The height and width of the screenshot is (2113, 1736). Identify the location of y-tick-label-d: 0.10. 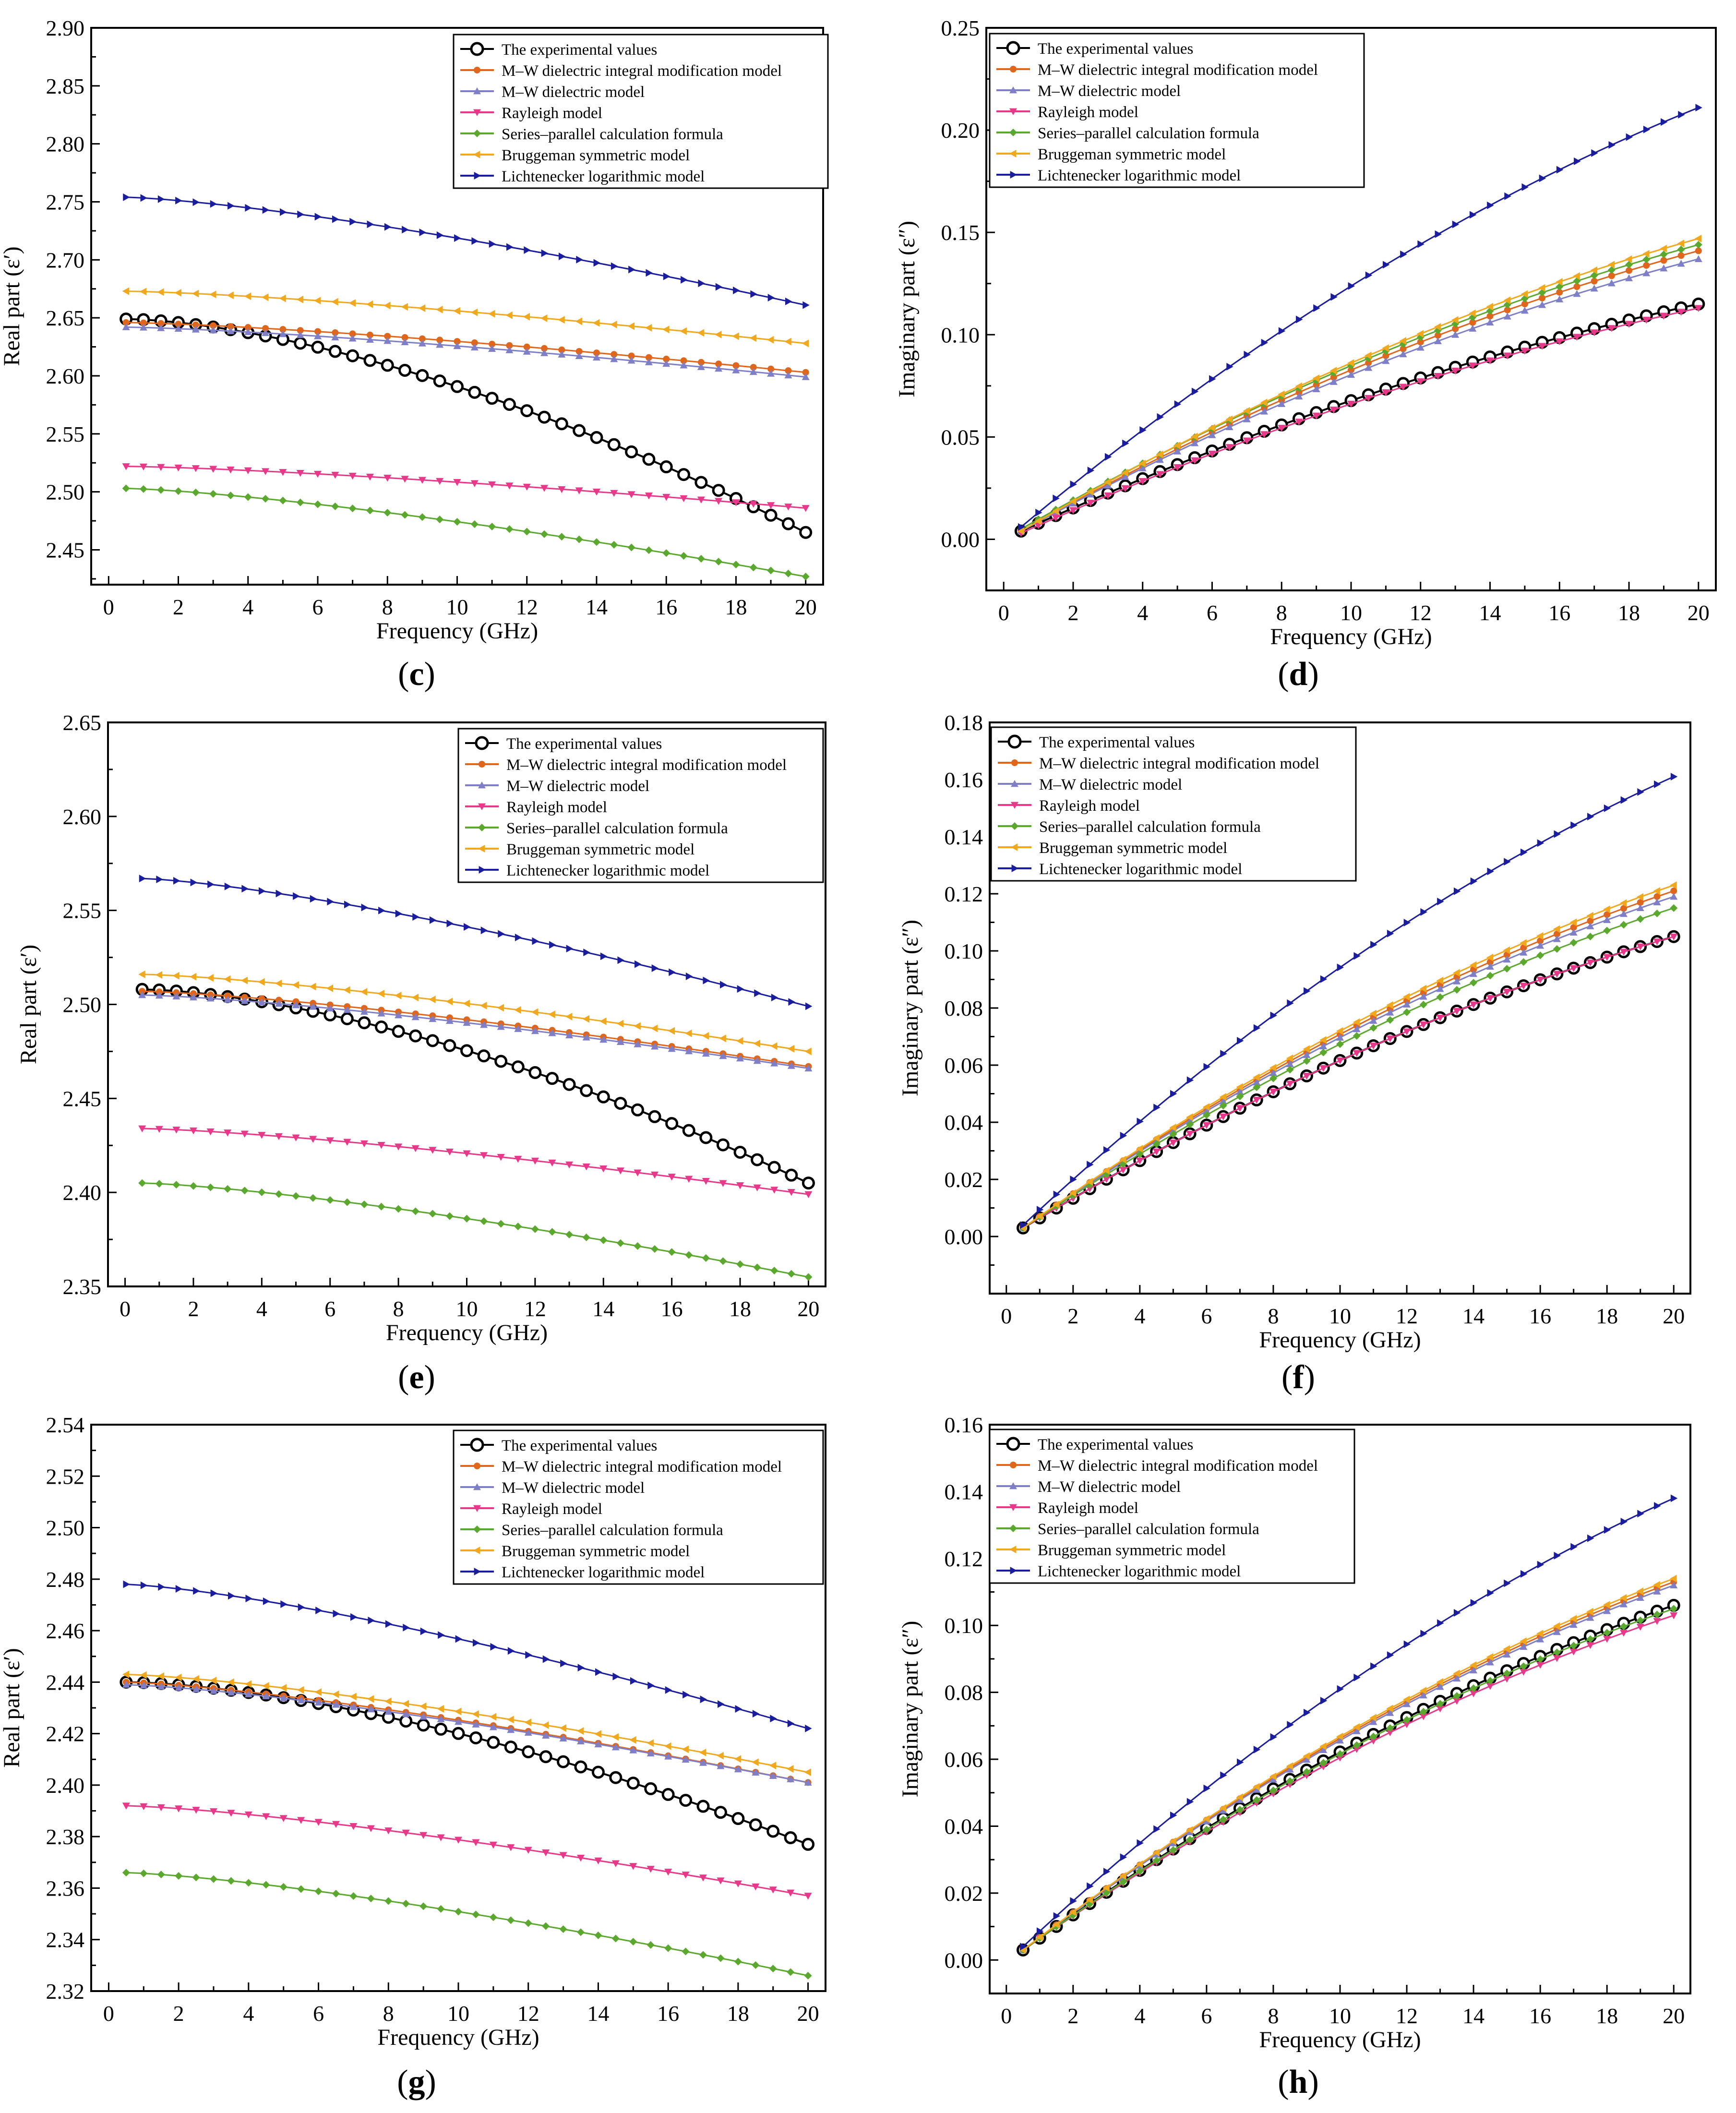
(960, 335).